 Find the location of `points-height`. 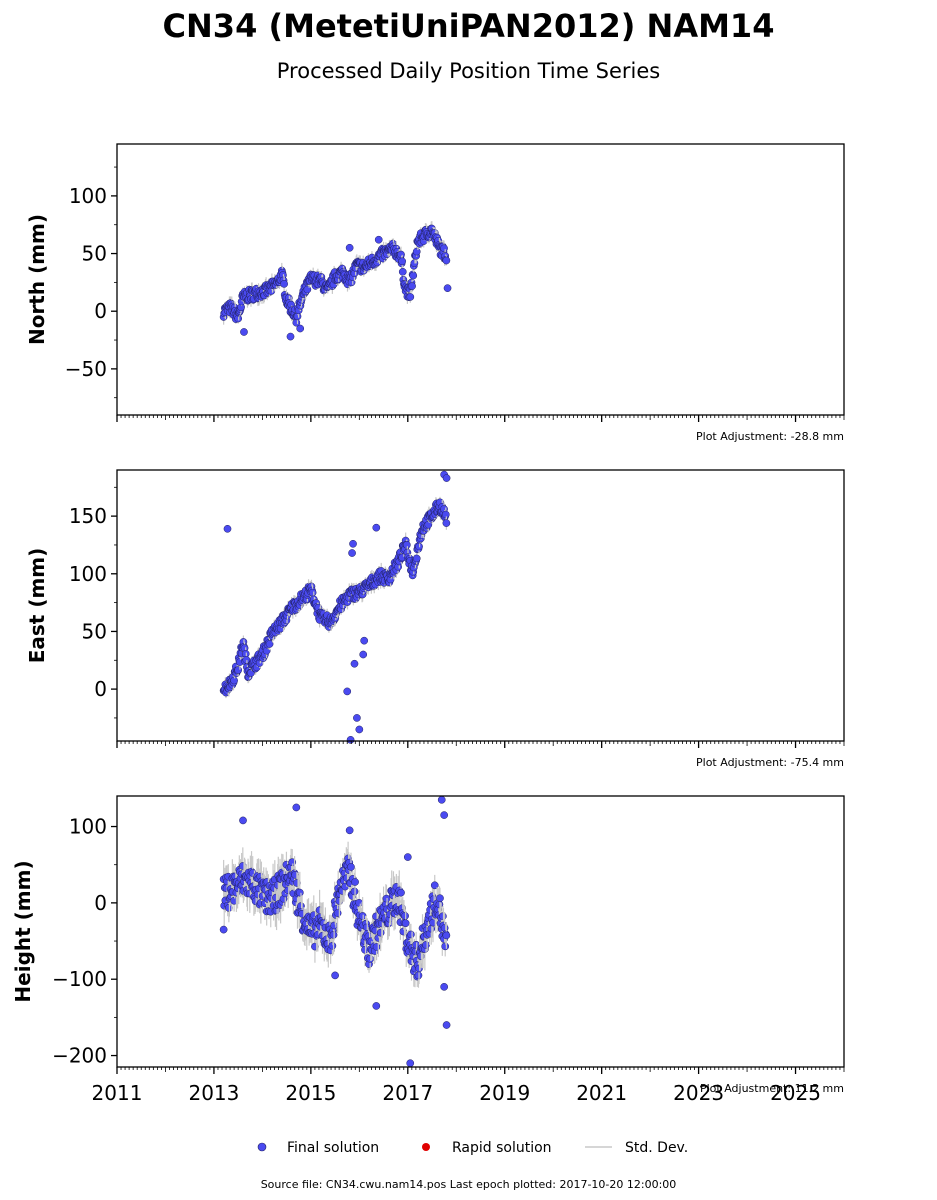

points-height is located at coordinates (335, 931).